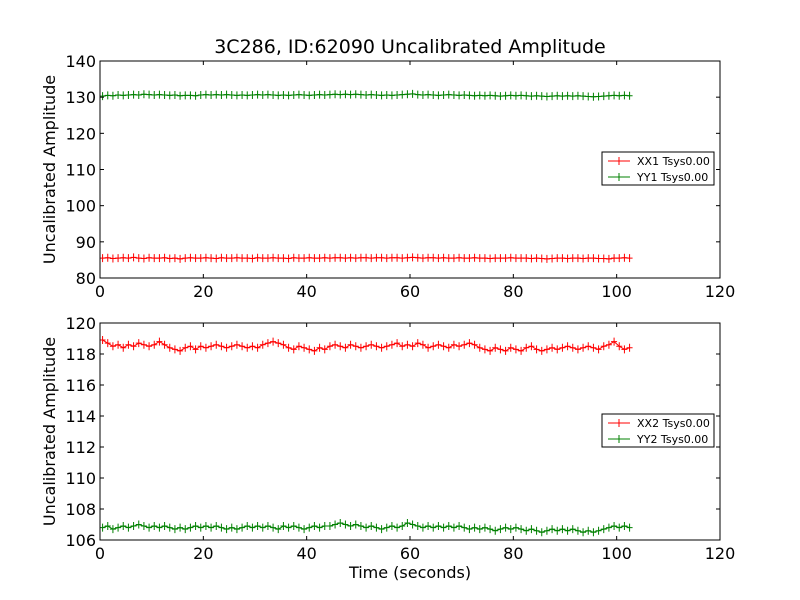  I want to click on x-tick-label: 0, so click(100, 553).